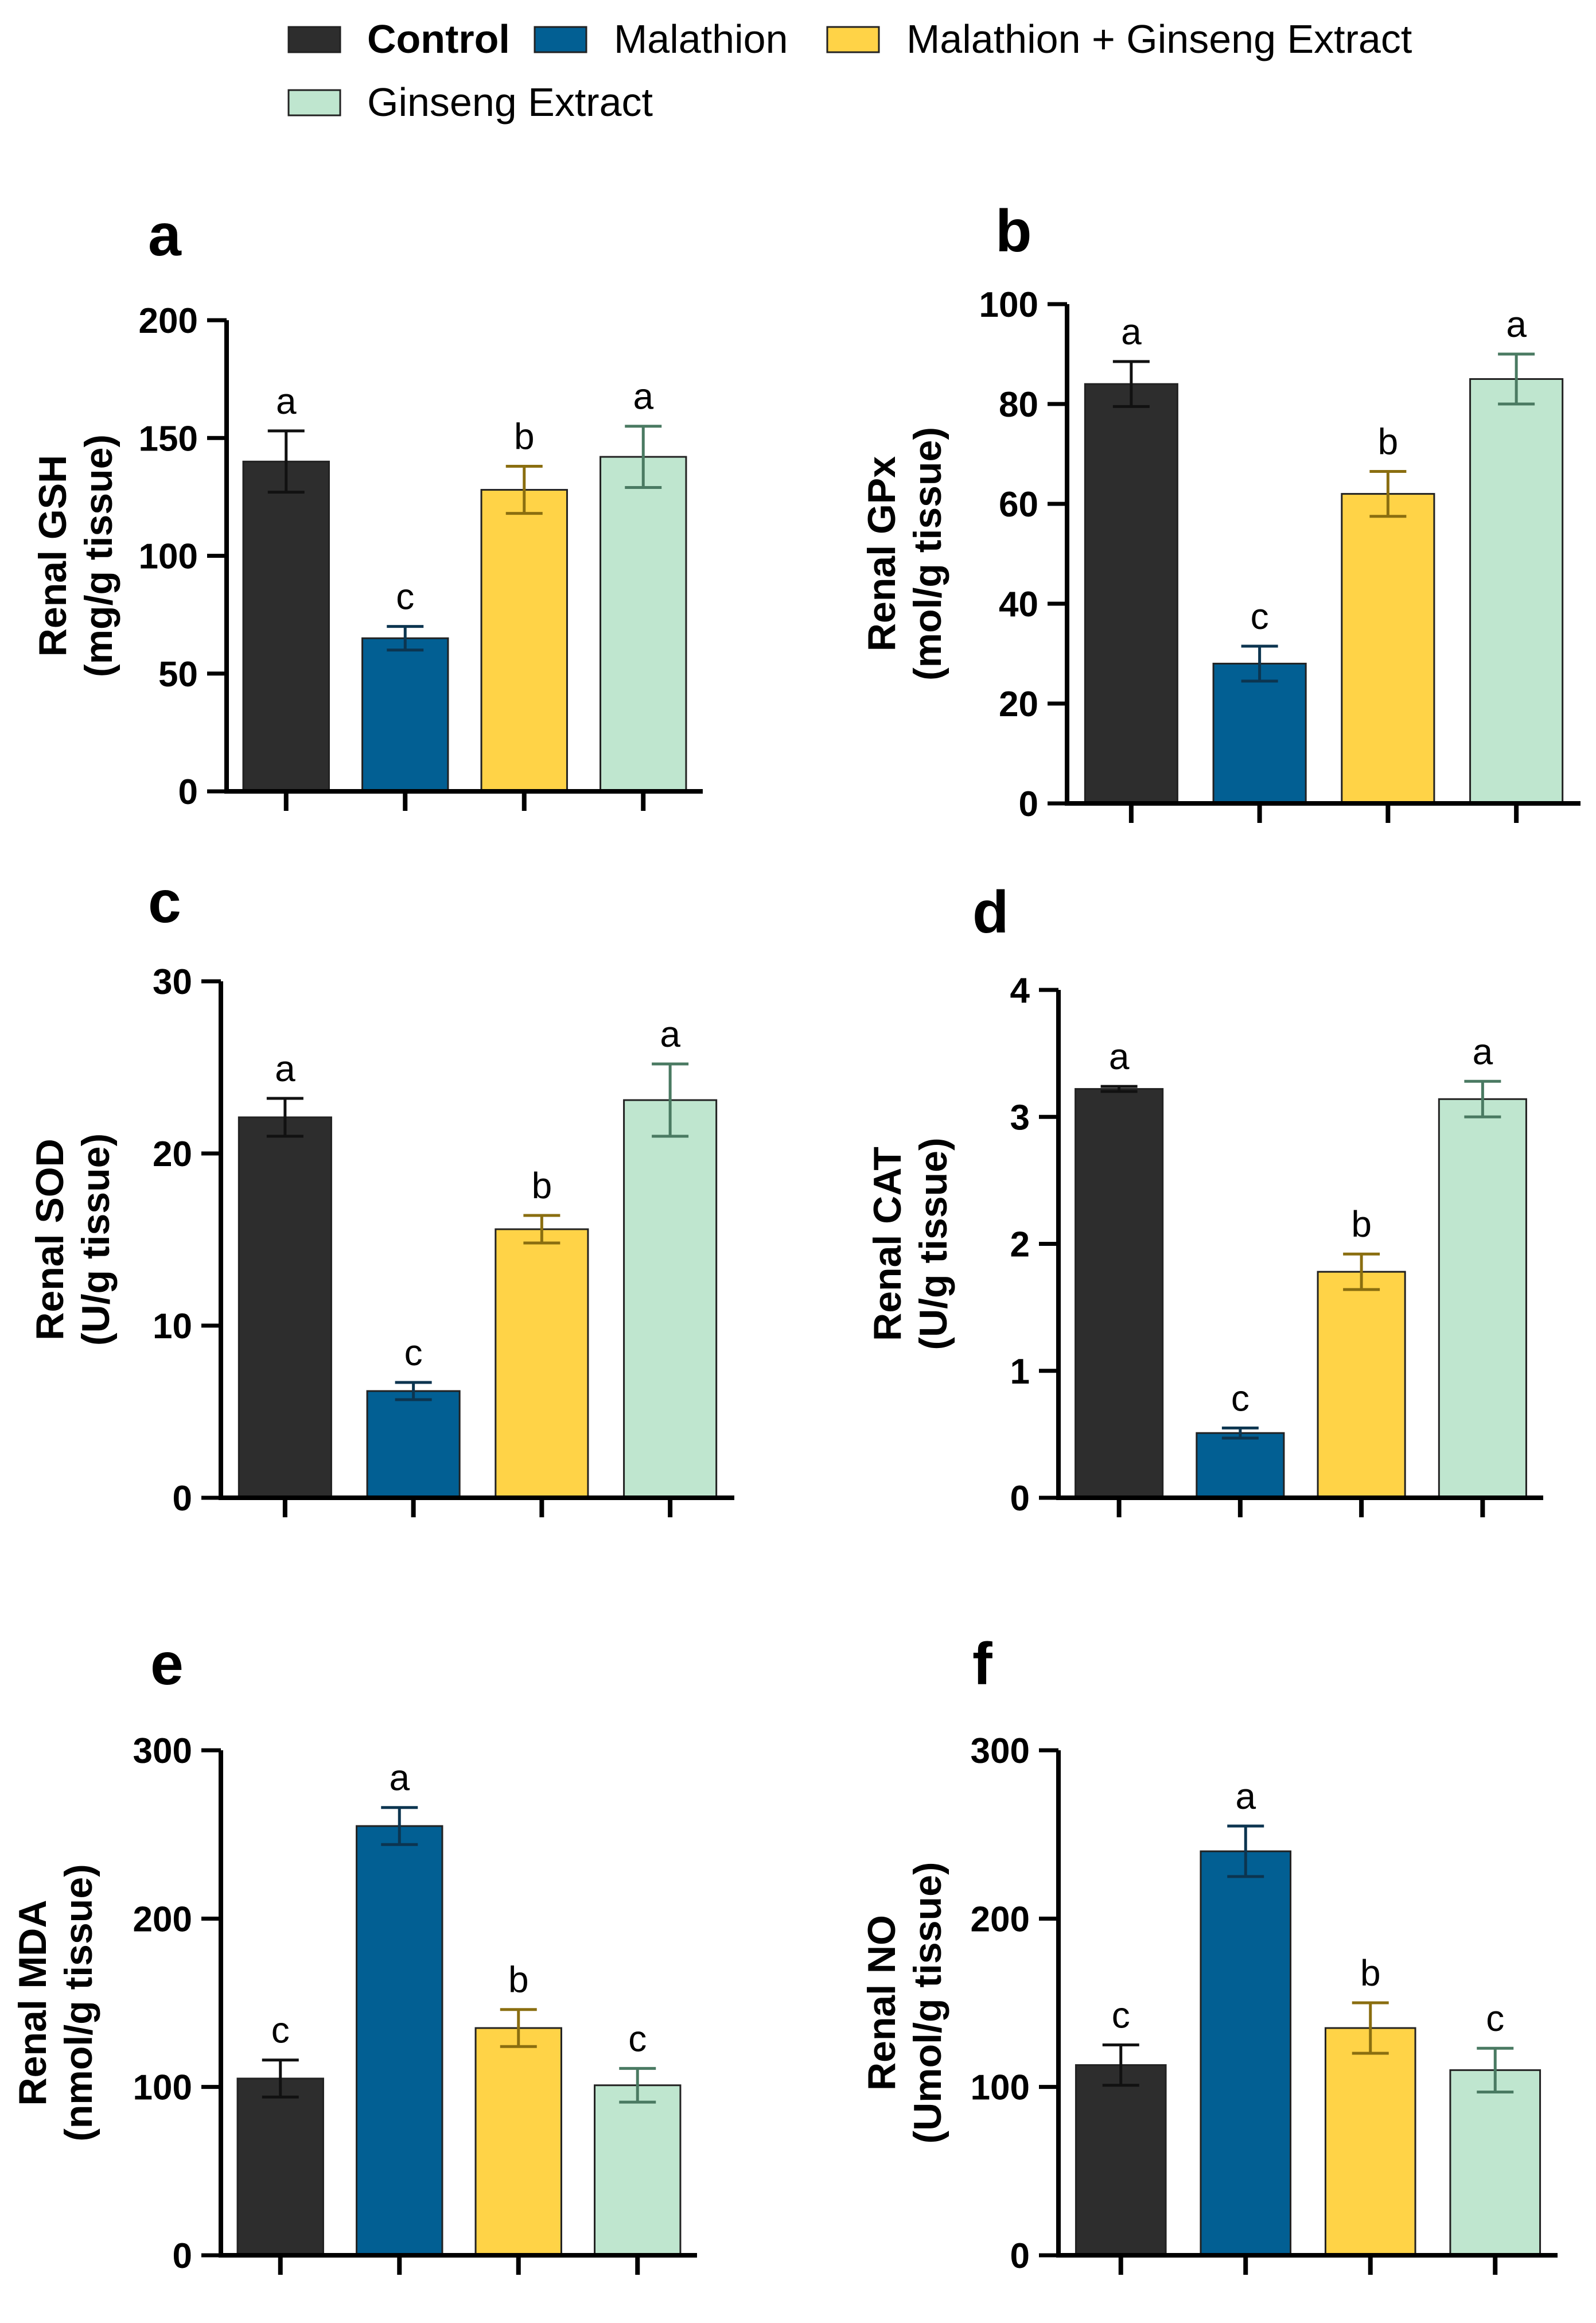 The width and height of the screenshot is (1596, 2323). What do you see at coordinates (882, 2003) in the screenshot?
I see `y-axis-label-line1: Renal NO` at bounding box center [882, 2003].